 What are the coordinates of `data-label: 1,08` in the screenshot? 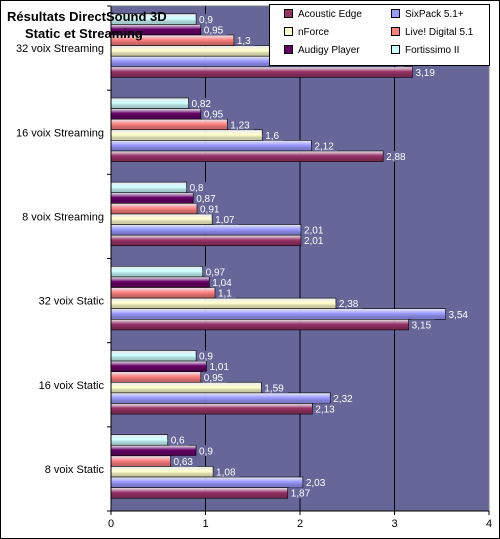 It's located at (226, 473).